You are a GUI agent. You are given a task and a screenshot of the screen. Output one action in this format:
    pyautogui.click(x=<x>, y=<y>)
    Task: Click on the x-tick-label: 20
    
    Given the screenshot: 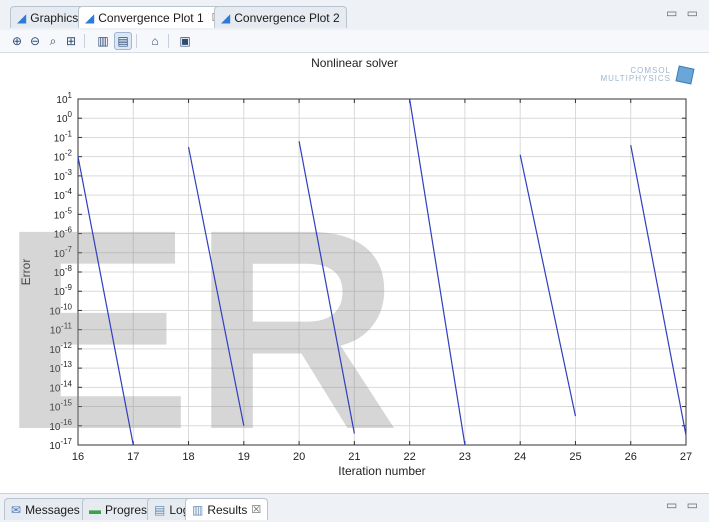 What is the action you would take?
    pyautogui.click(x=299, y=457)
    